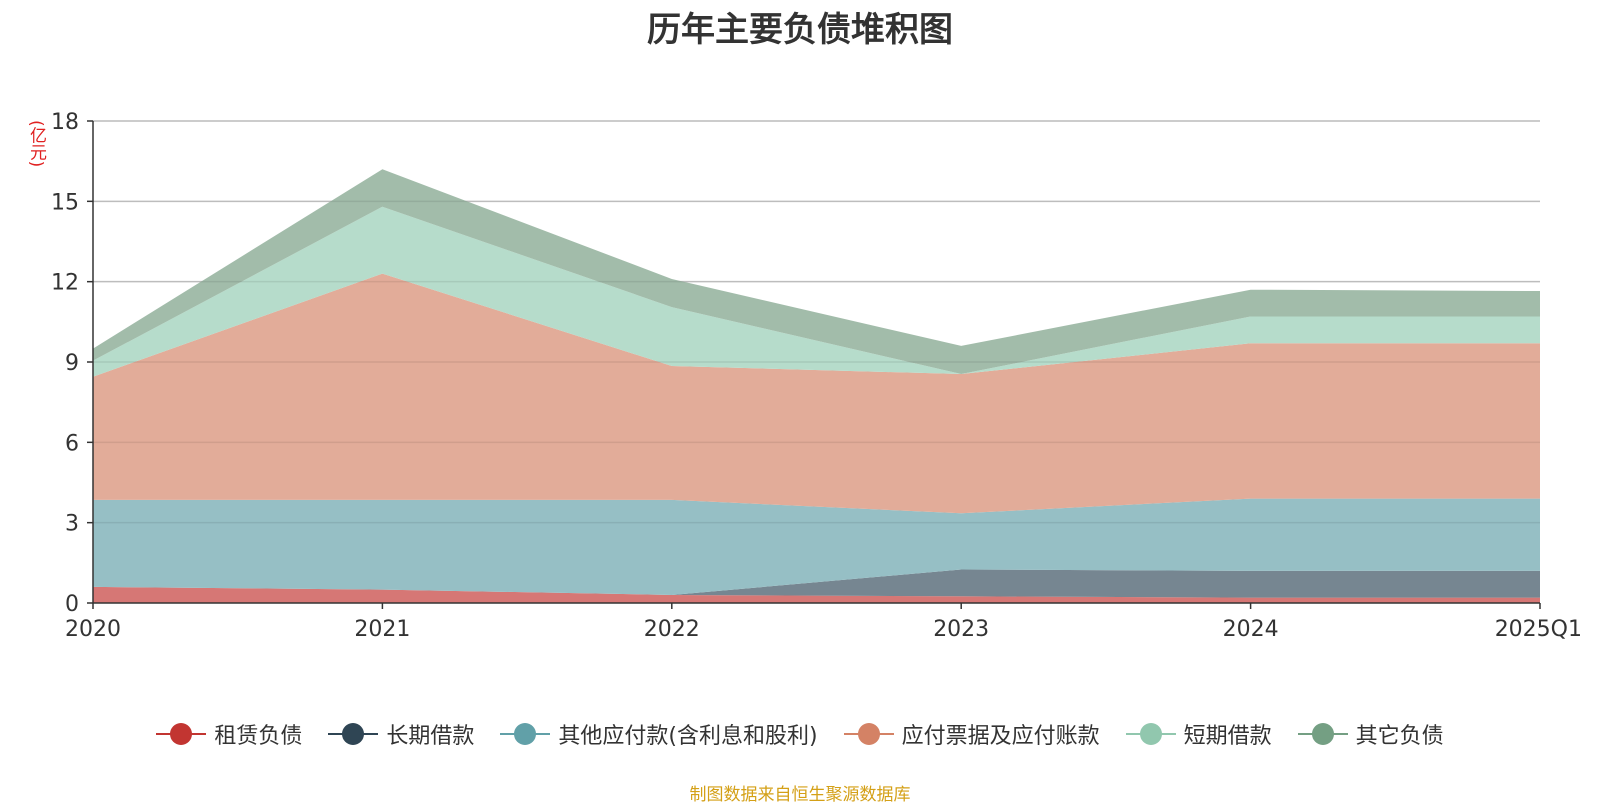  What do you see at coordinates (65, 283) in the screenshot?
I see `y-tick-label: 12` at bounding box center [65, 283].